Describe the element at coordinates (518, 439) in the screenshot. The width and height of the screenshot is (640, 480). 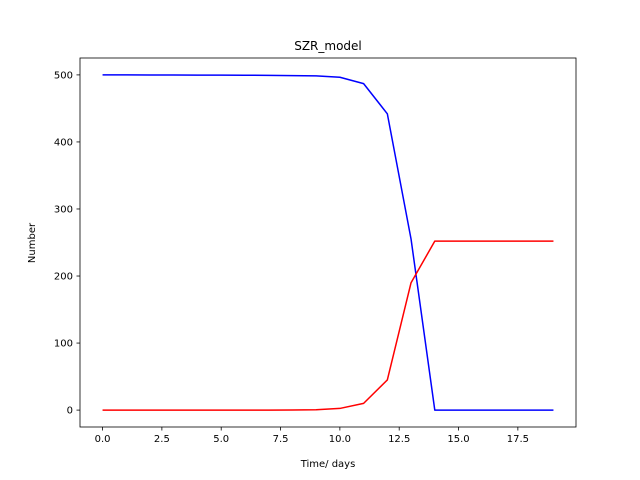
I see `x-tick-label: 17.5` at that location.